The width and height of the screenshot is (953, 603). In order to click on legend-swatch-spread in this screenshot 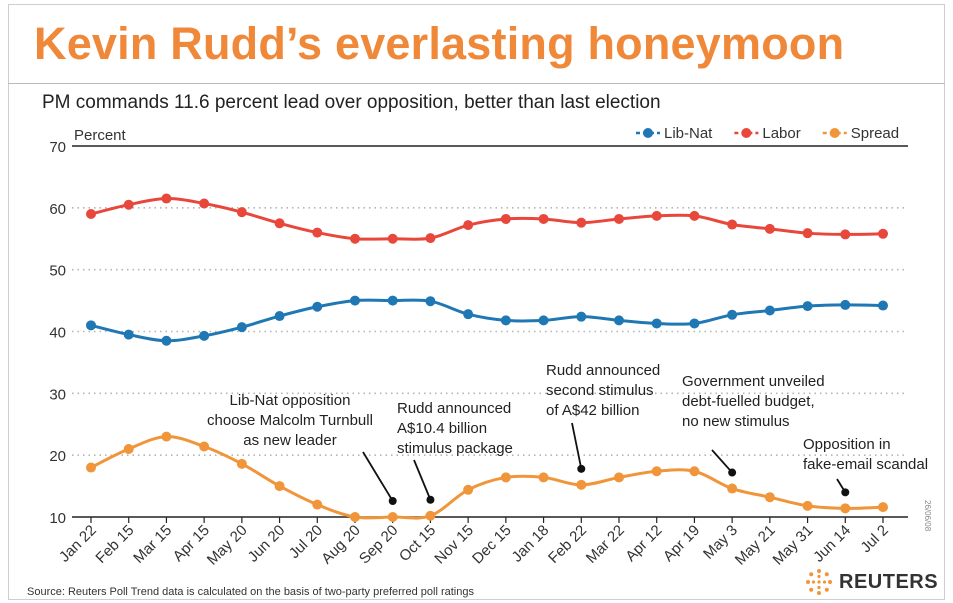, I will do `click(834, 133)`.